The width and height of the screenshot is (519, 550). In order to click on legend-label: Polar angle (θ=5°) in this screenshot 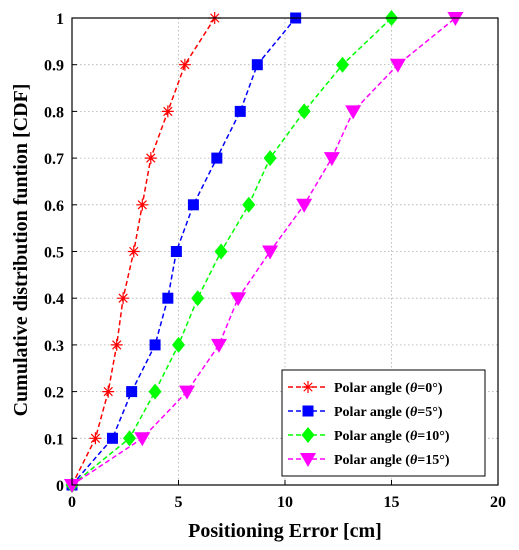, I will do `click(388, 412)`.